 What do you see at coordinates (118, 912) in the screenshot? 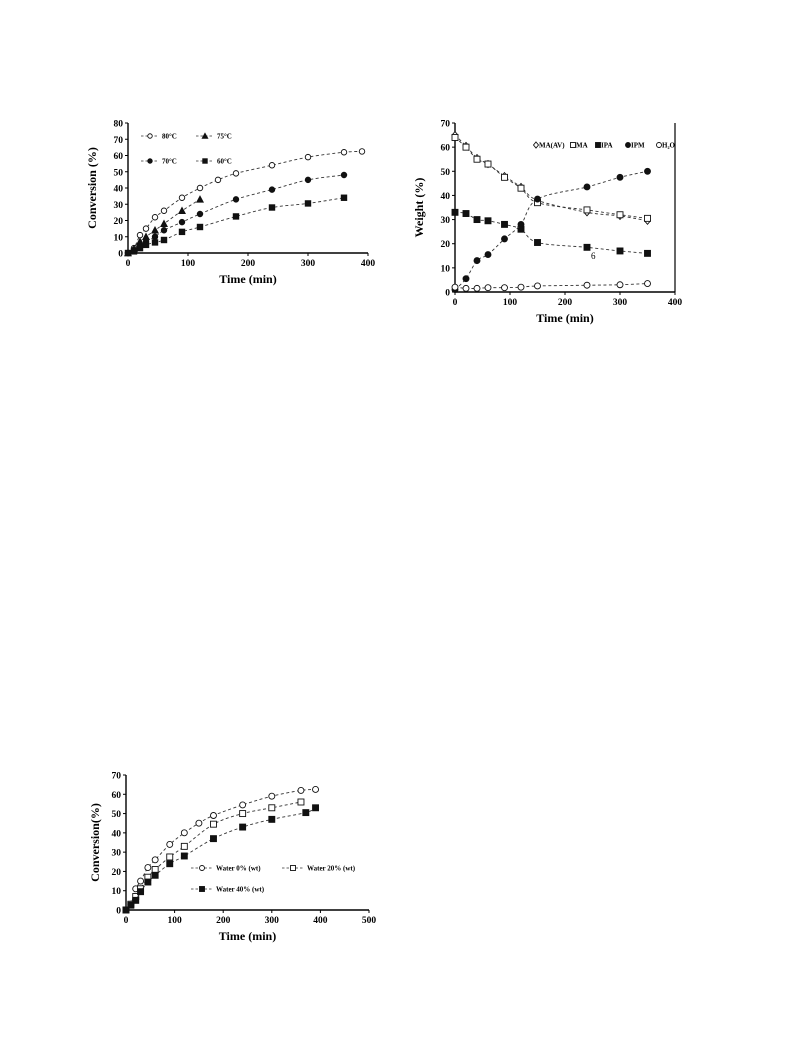
I see `y-tick-label: 0` at bounding box center [118, 912].